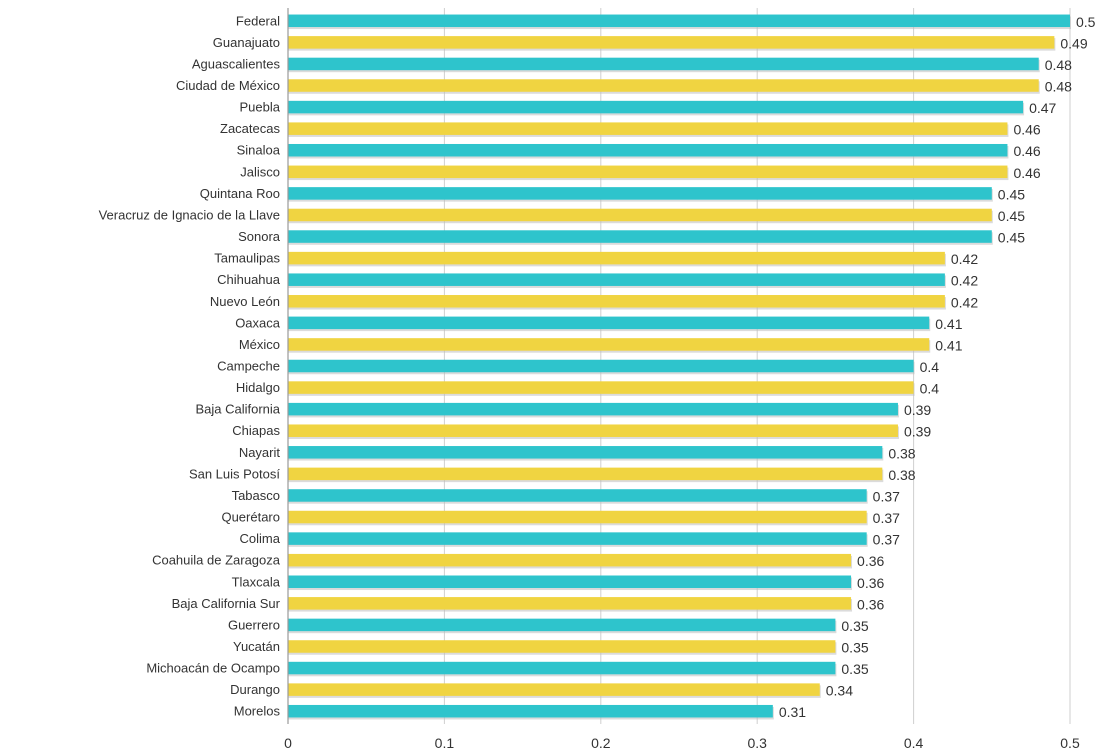 The height and width of the screenshot is (753, 1114). Describe the element at coordinates (246, 42) in the screenshot. I see `category-label: Guanajuato` at that location.